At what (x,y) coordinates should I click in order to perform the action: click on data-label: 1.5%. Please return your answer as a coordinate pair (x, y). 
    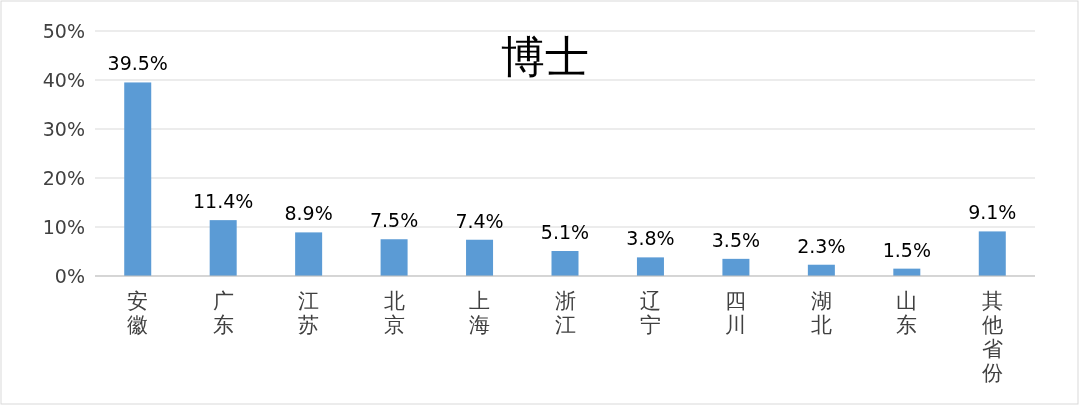
    Looking at the image, I should click on (906, 249).